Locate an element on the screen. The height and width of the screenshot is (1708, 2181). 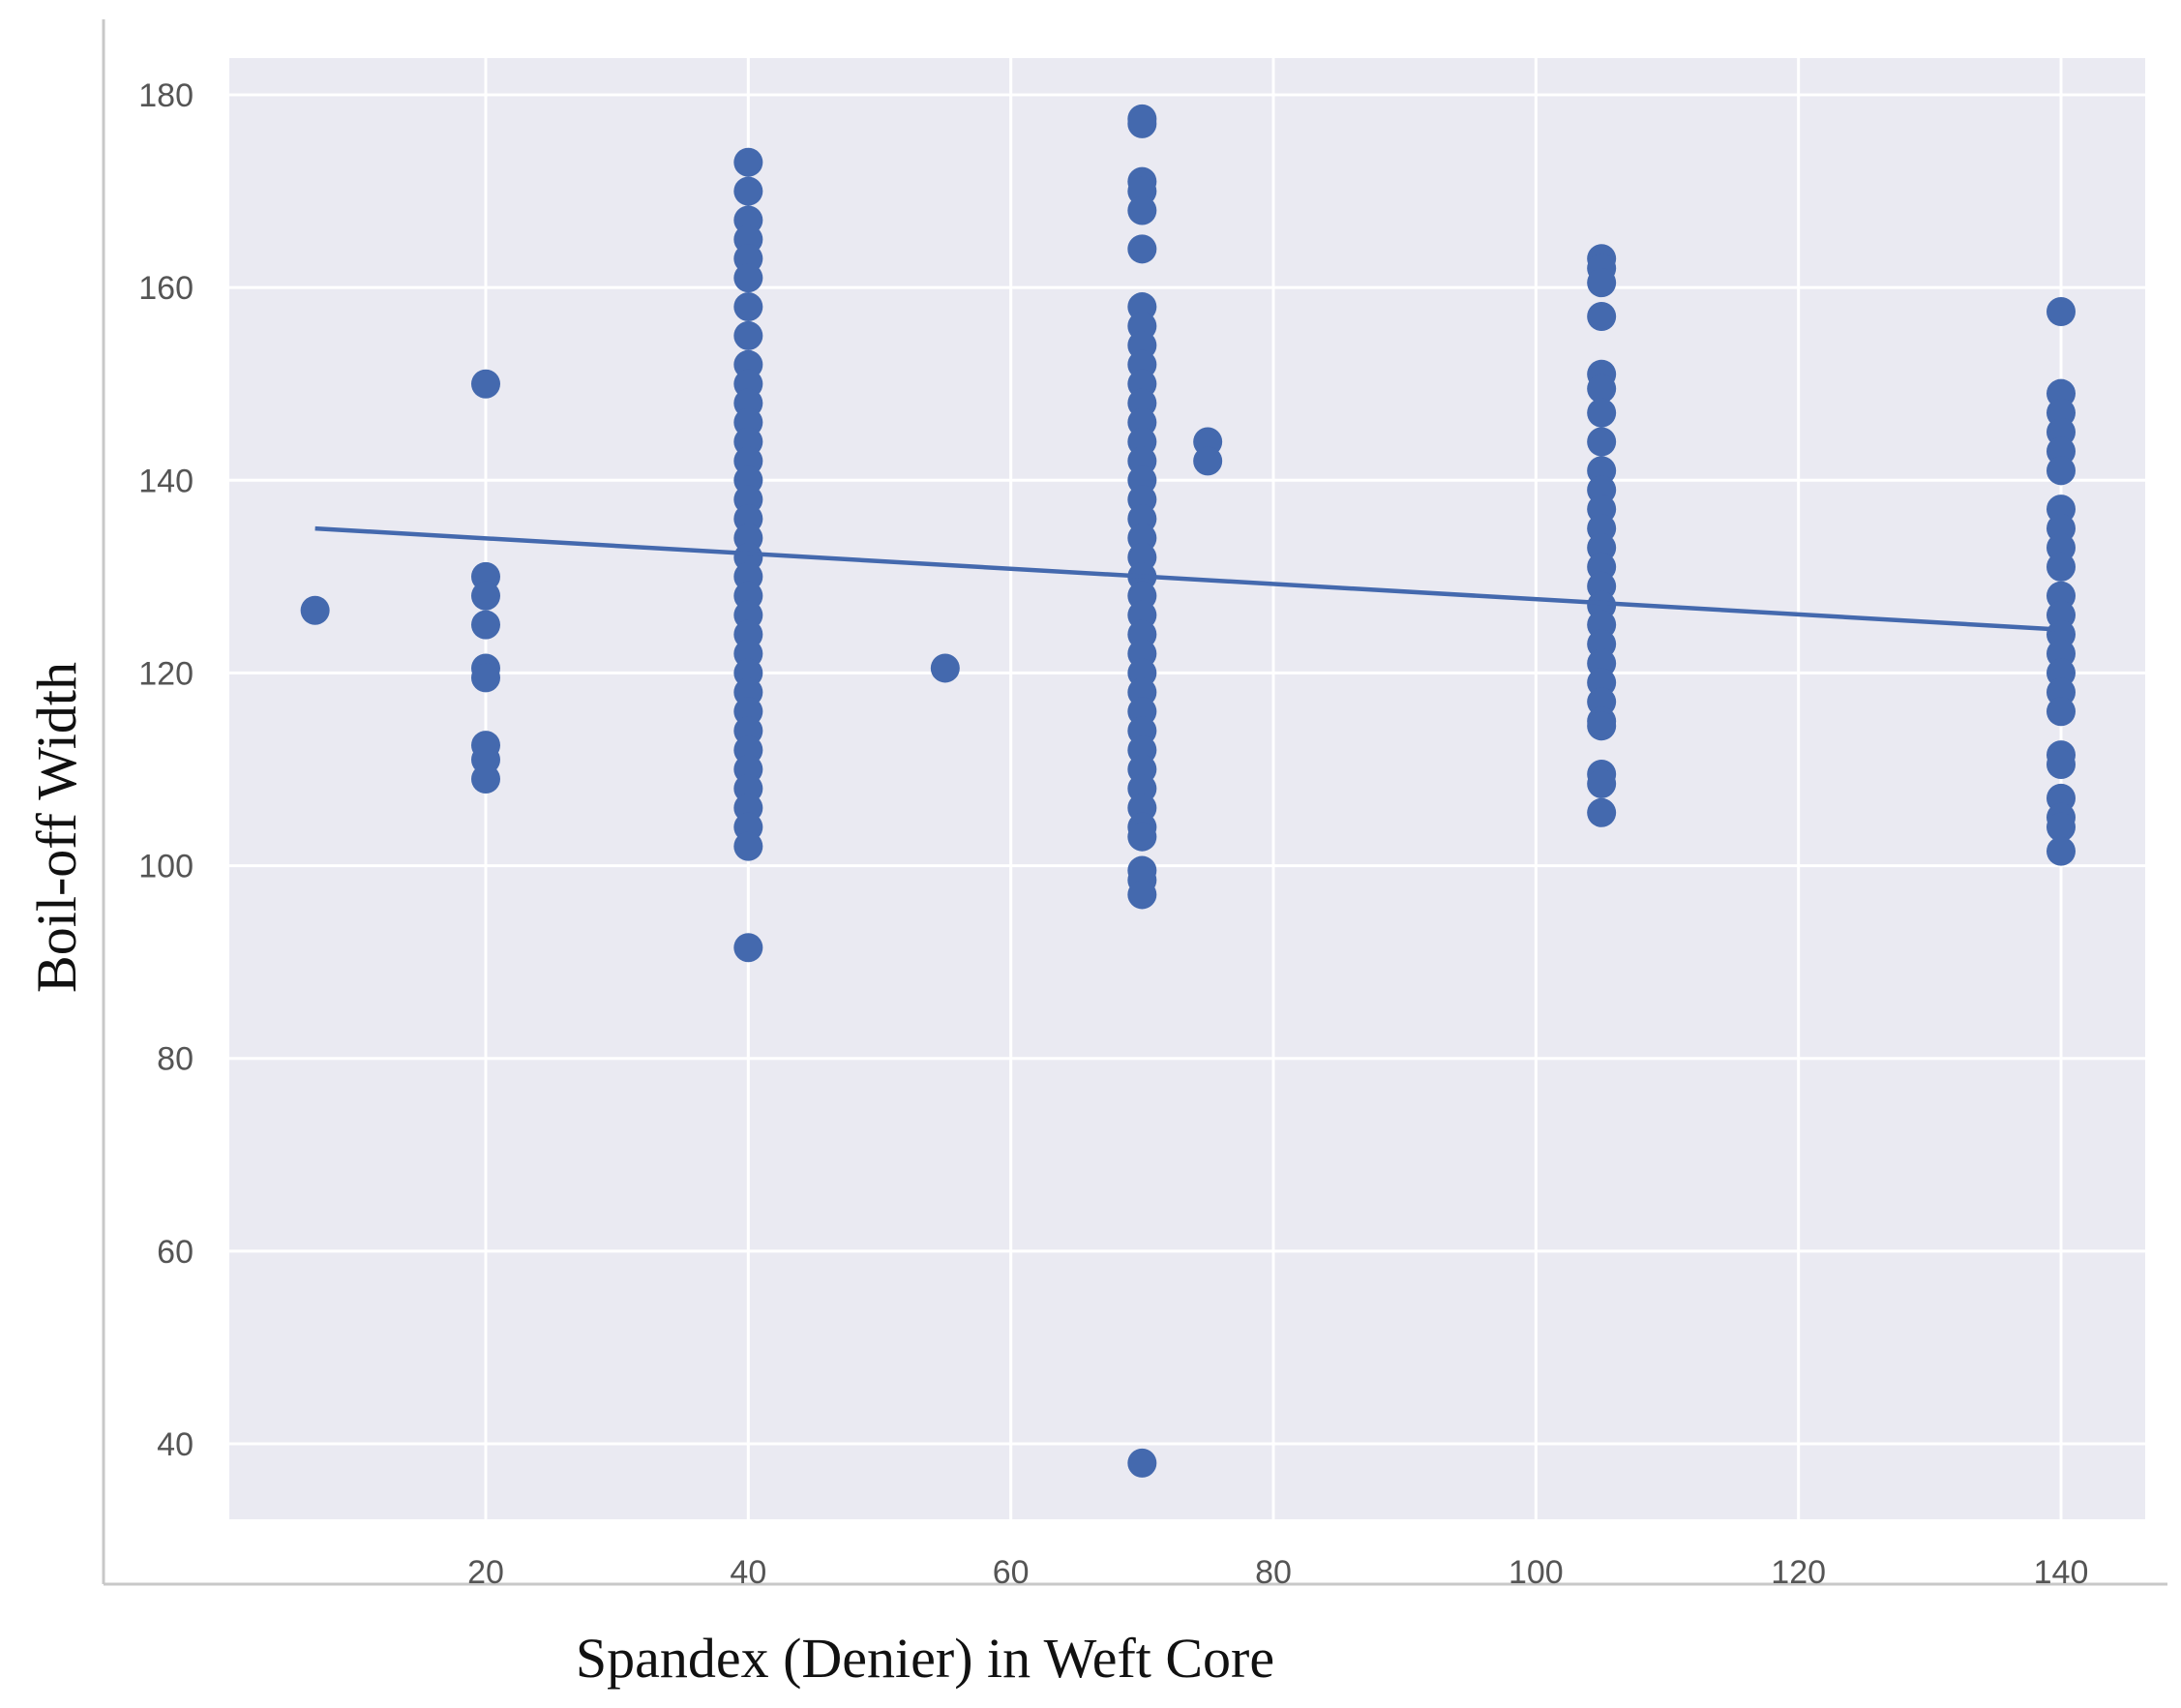
y-tick-label-140: 140 is located at coordinates (166, 481).